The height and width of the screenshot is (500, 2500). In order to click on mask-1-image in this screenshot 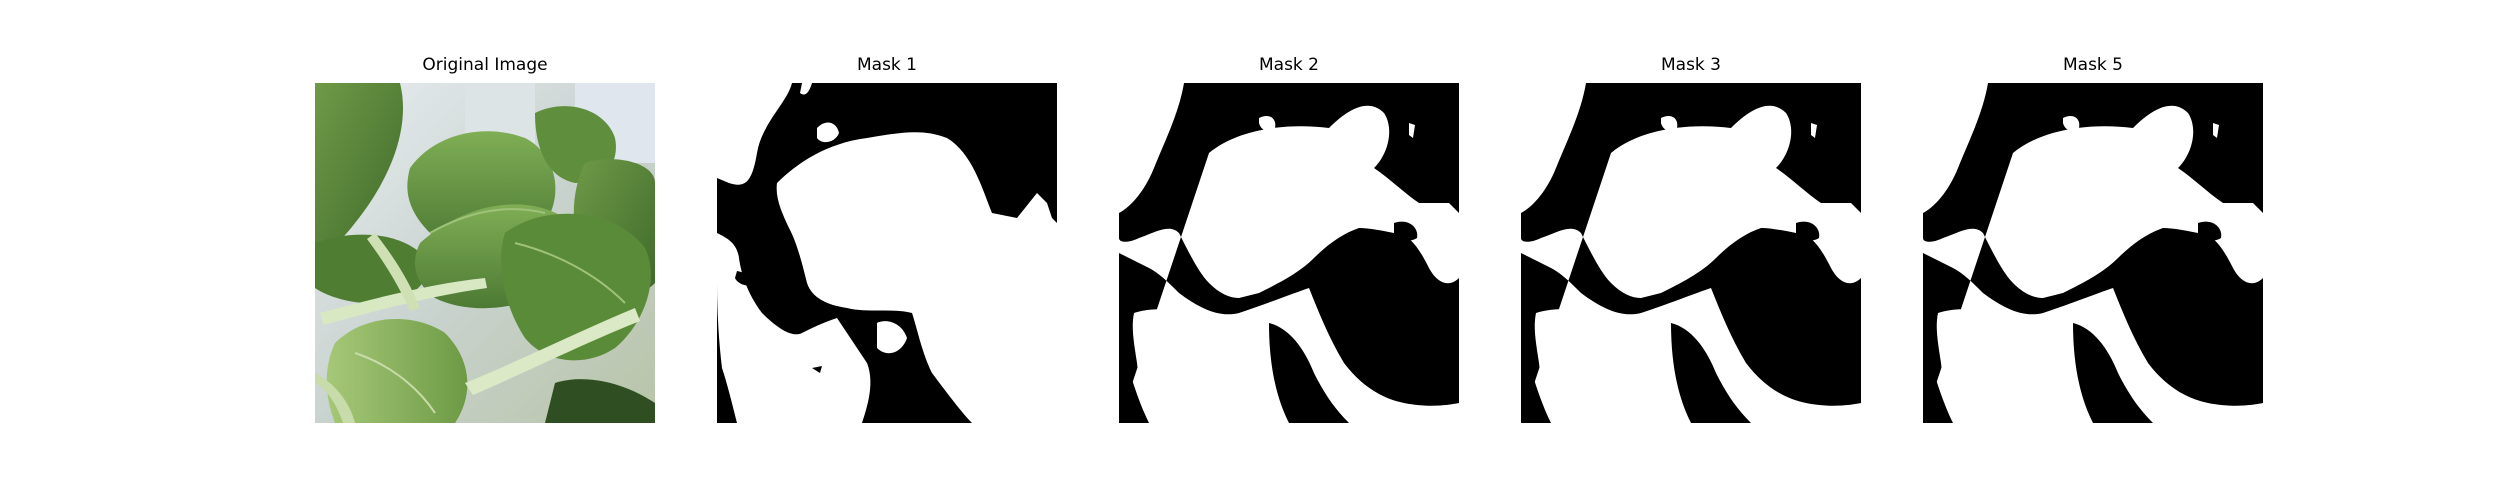, I will do `click(887, 253)`.